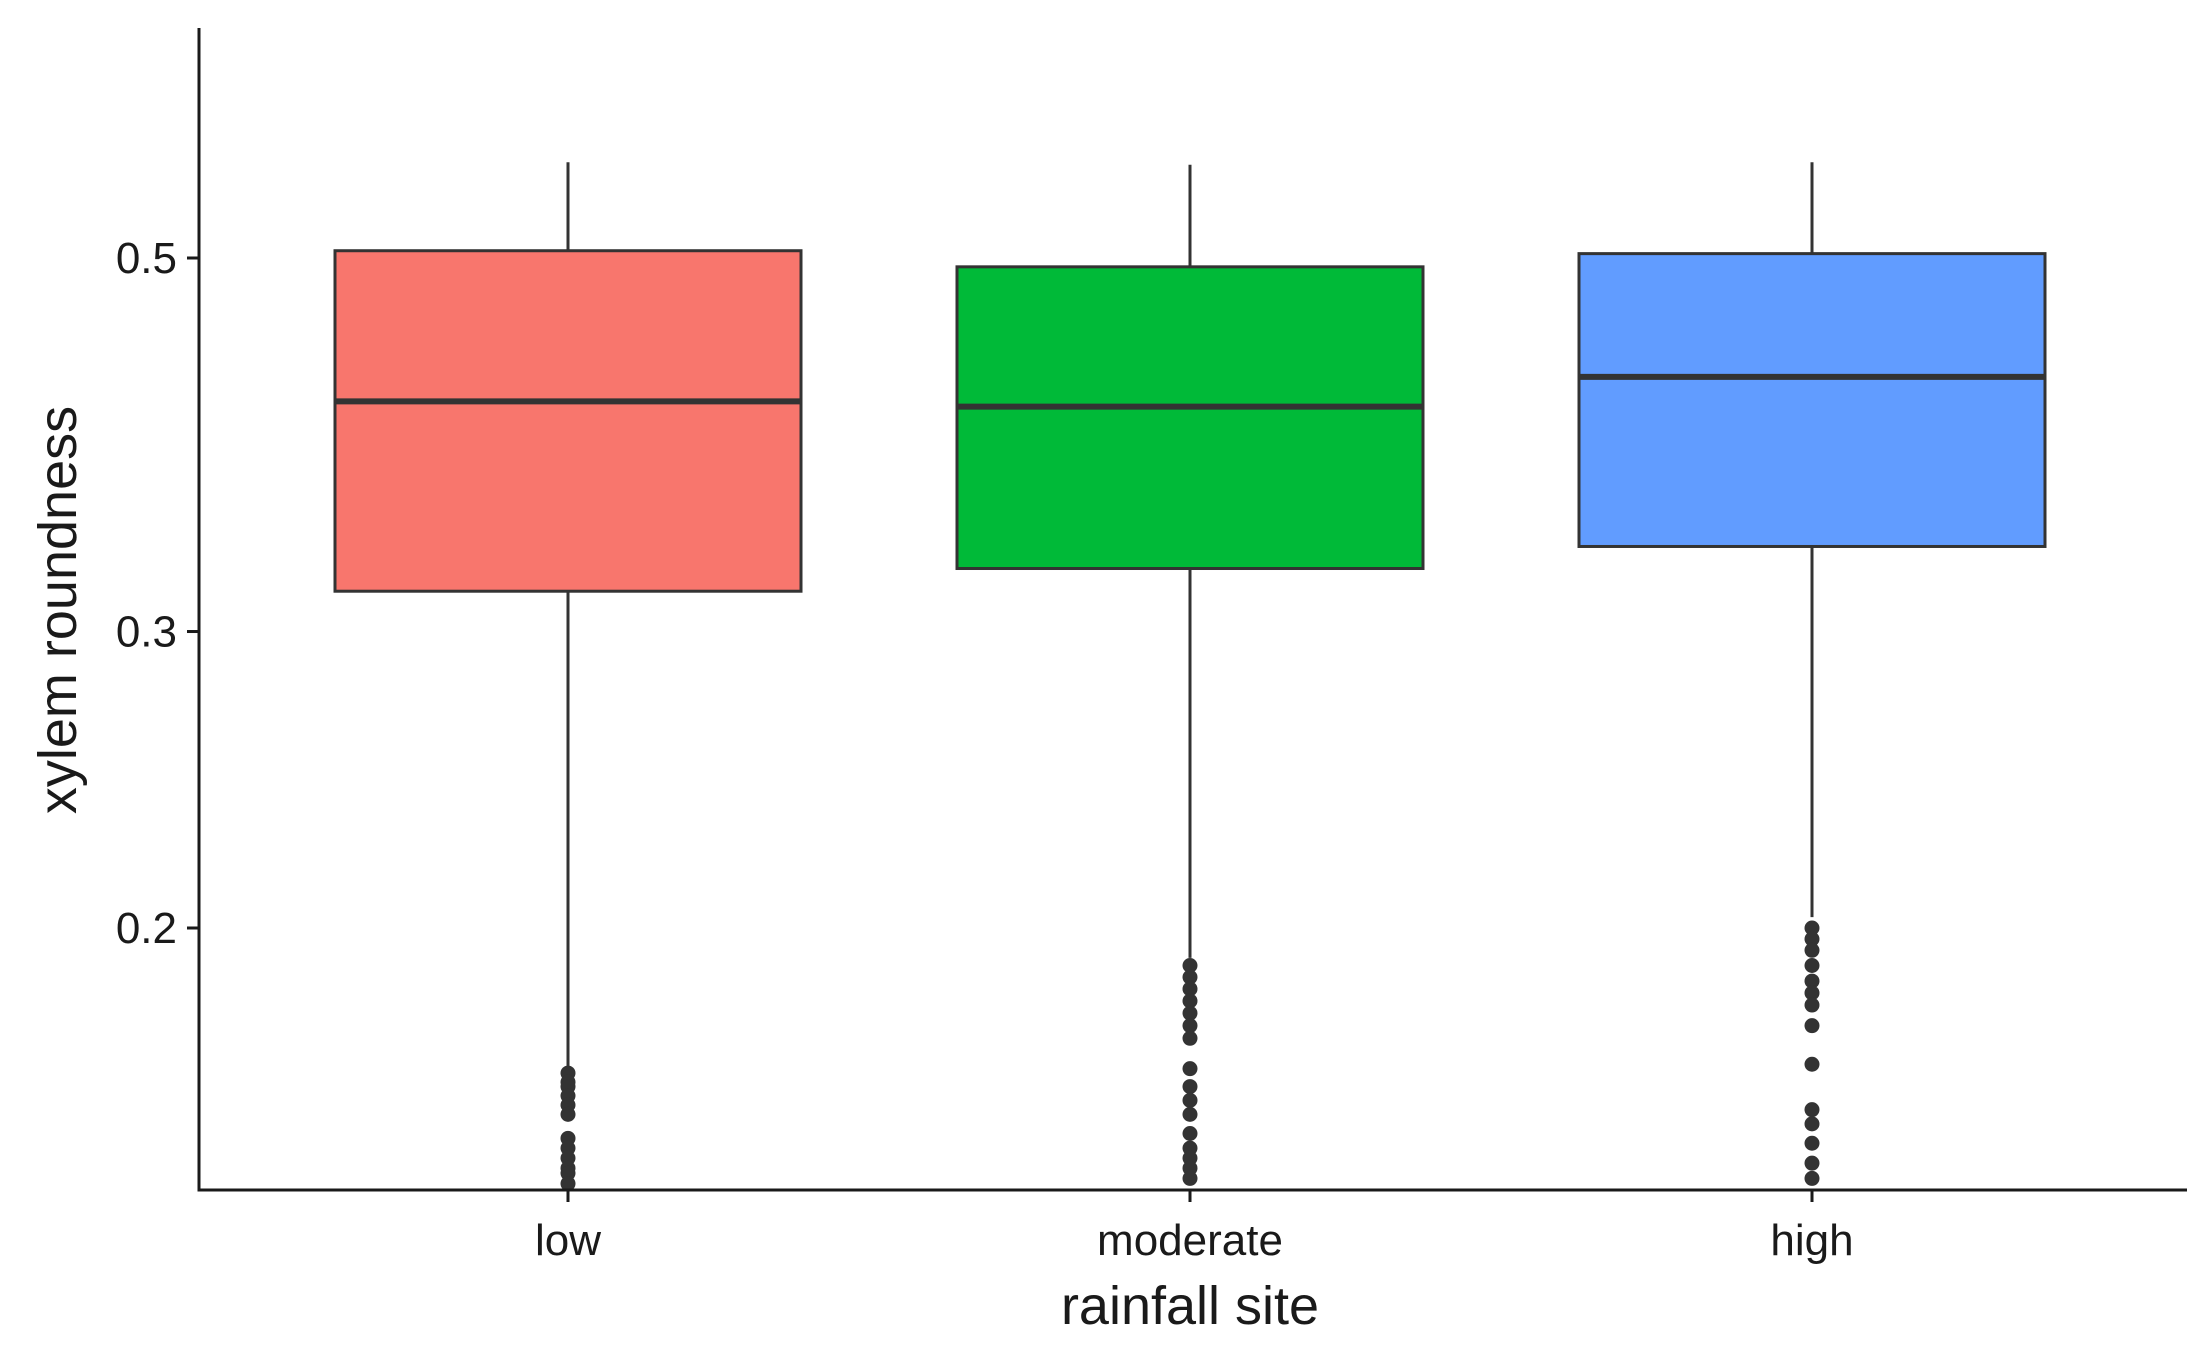  What do you see at coordinates (146, 258) in the screenshot?
I see `y-tick-label: 0.5` at bounding box center [146, 258].